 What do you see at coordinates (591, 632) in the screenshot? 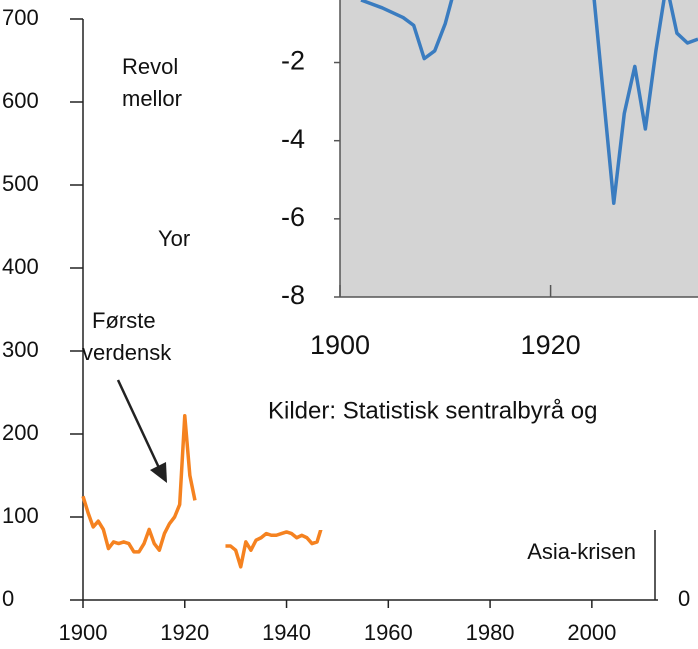
I see `x-tick-label: 2000` at bounding box center [591, 632].